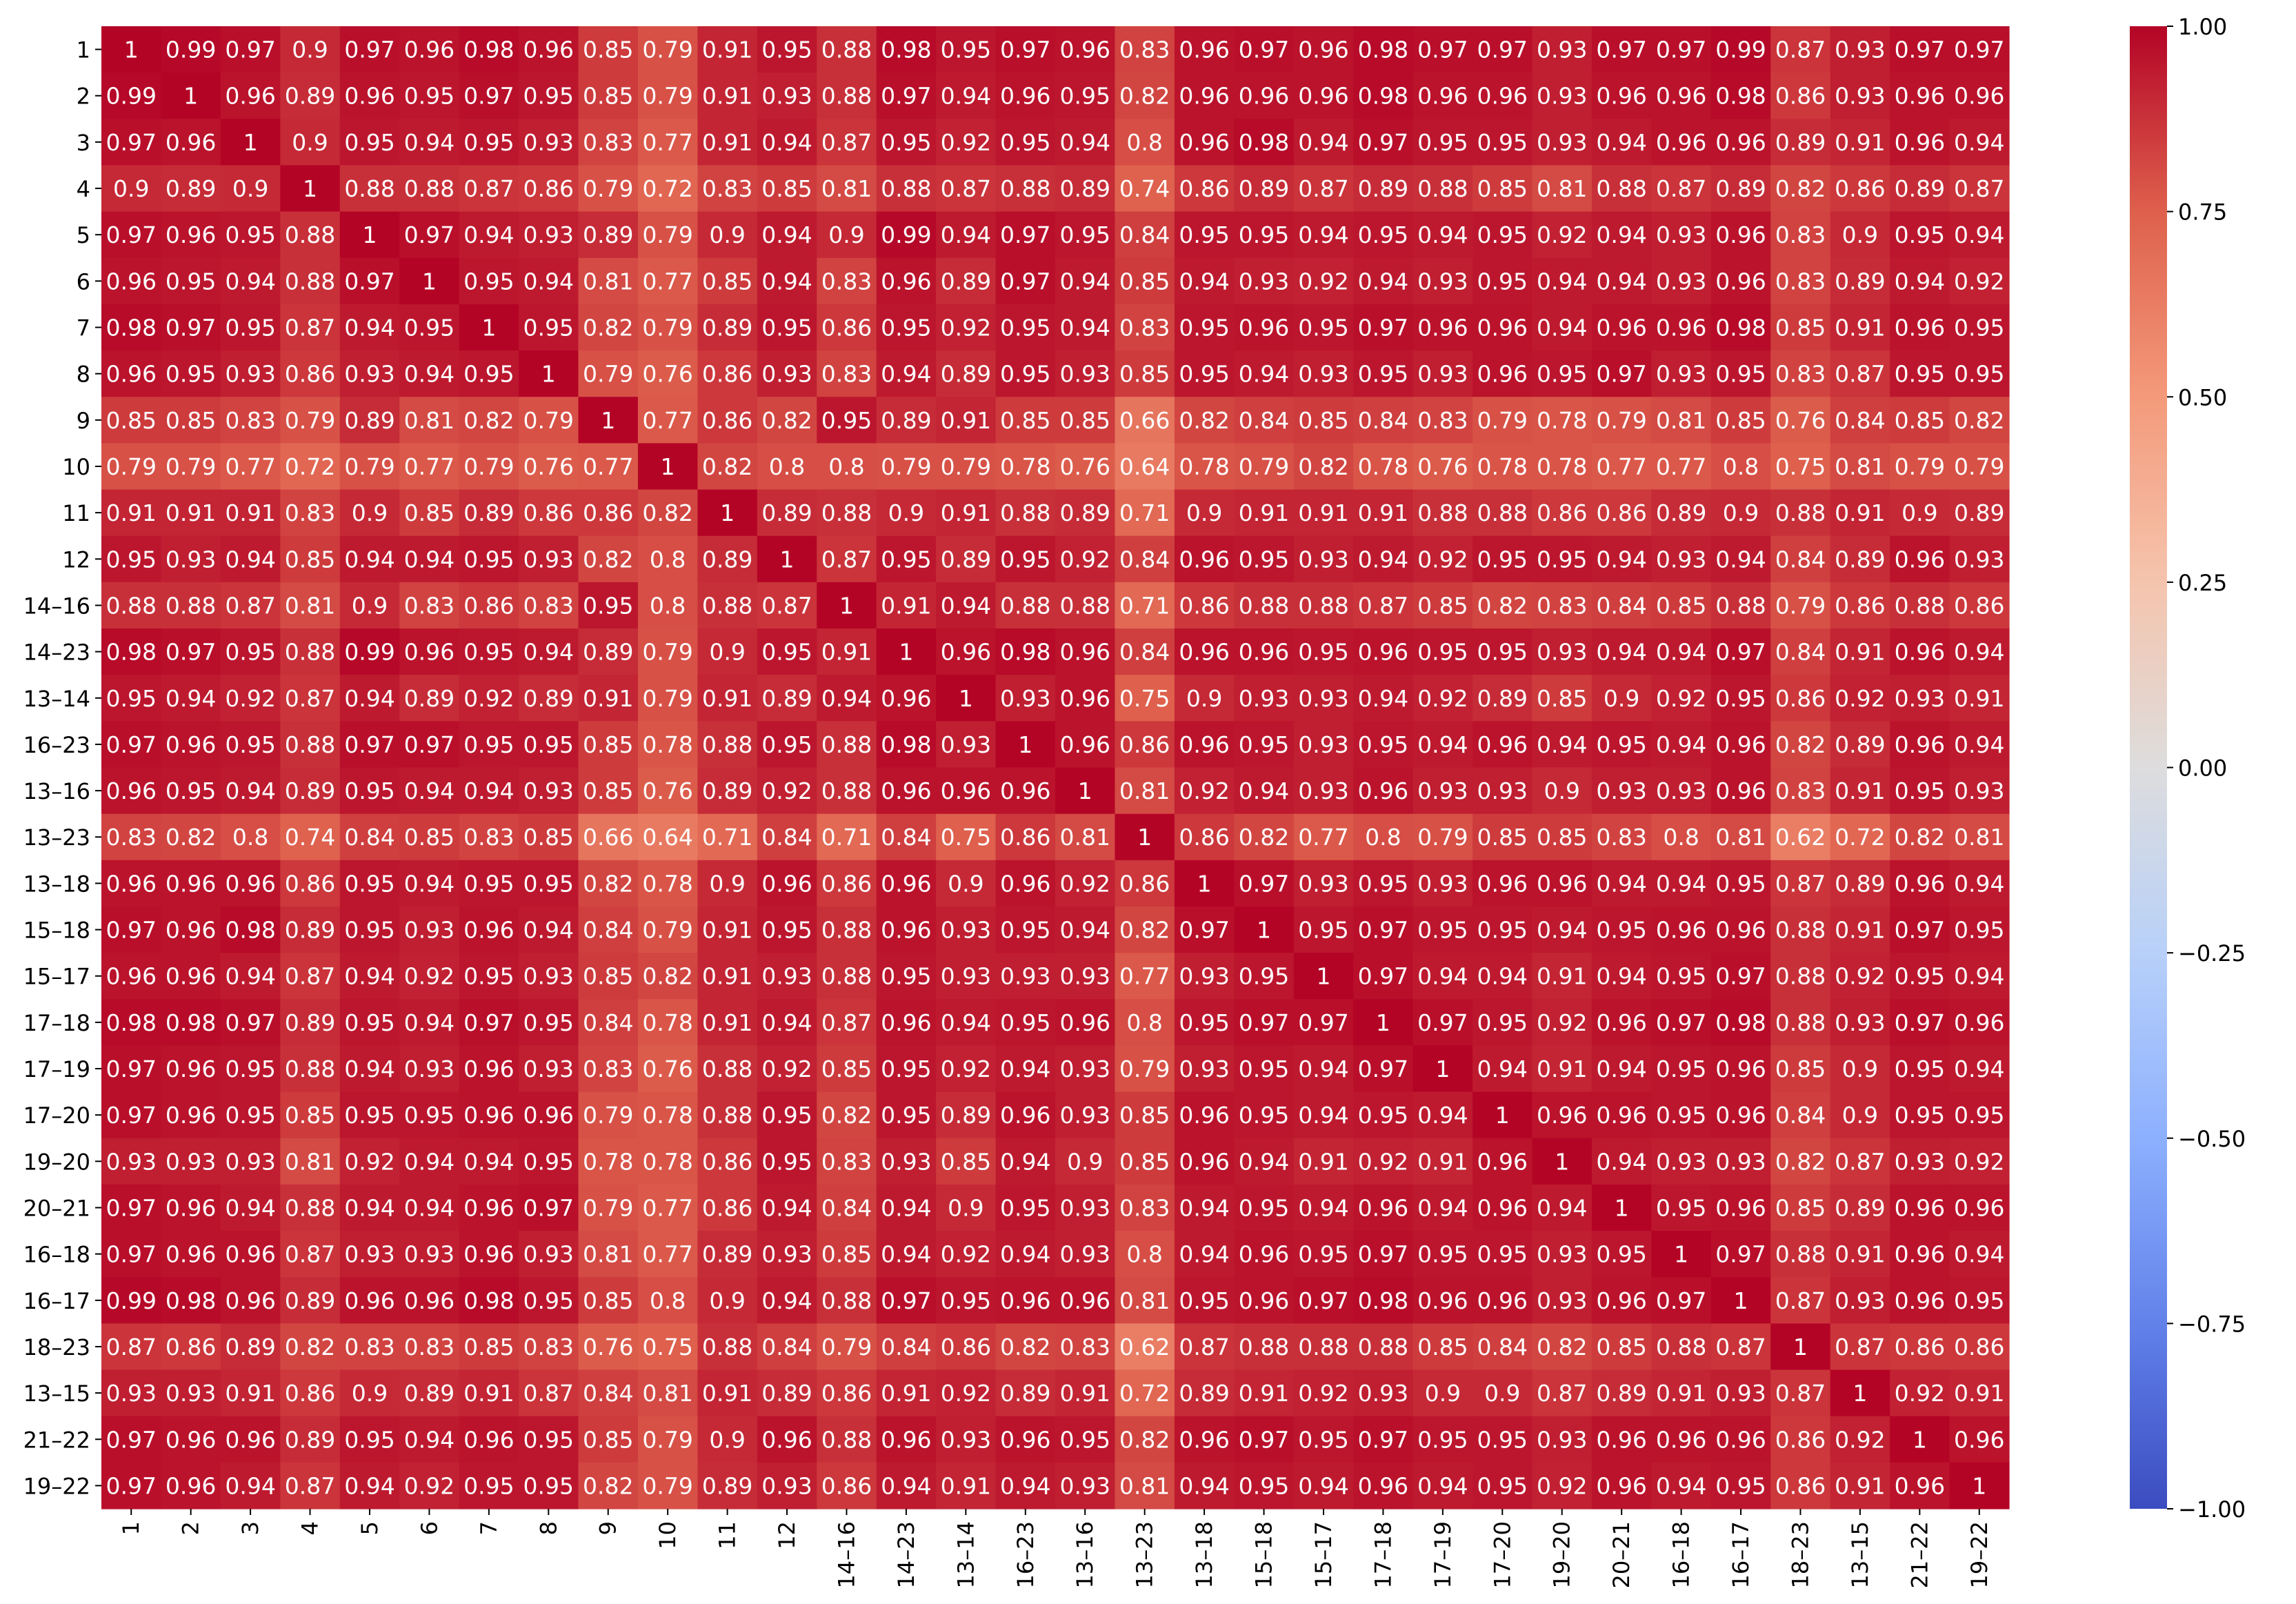  Describe the element at coordinates (1562, 1554) in the screenshot. I see `x-tick-label: 19–20` at that location.